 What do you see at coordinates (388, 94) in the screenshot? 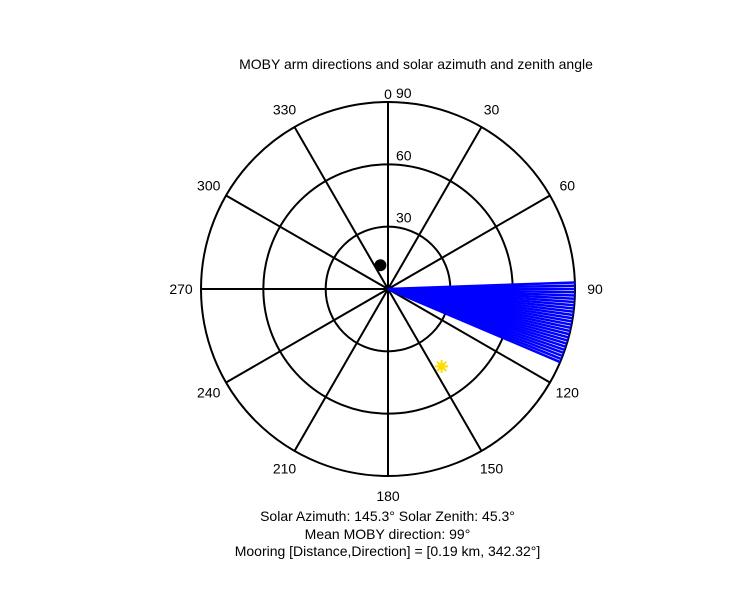
I see `angle-tick-label-0: 0` at bounding box center [388, 94].